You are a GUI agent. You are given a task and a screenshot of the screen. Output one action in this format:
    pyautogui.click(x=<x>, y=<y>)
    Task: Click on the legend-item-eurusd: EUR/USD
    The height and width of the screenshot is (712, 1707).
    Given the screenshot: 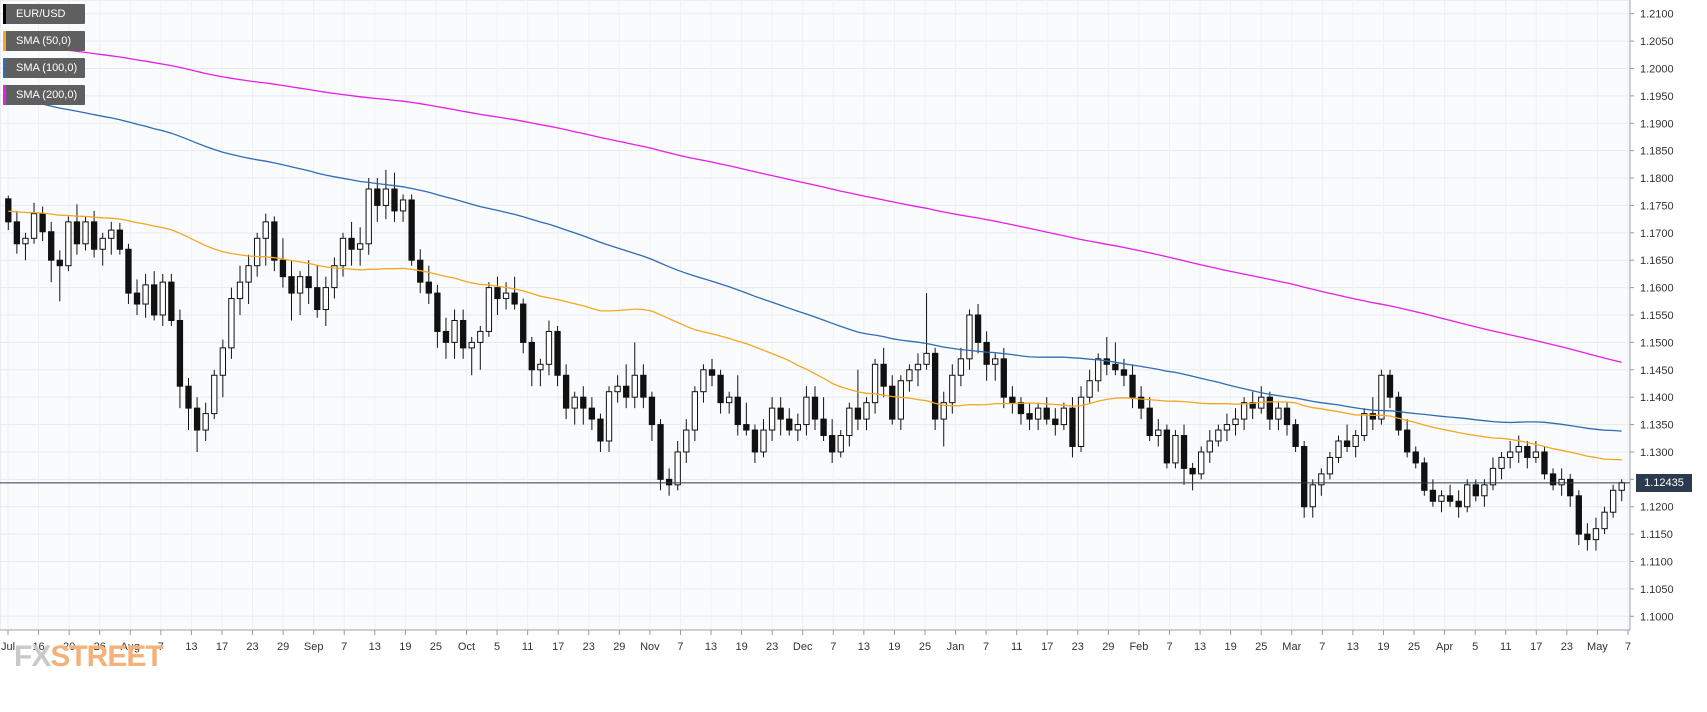 What is the action you would take?
    pyautogui.click(x=44, y=14)
    